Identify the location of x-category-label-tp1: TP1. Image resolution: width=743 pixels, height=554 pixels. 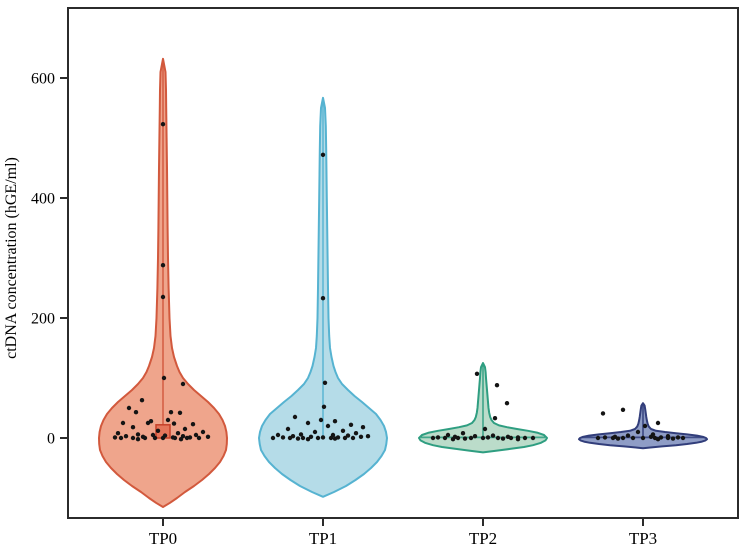
(323, 538).